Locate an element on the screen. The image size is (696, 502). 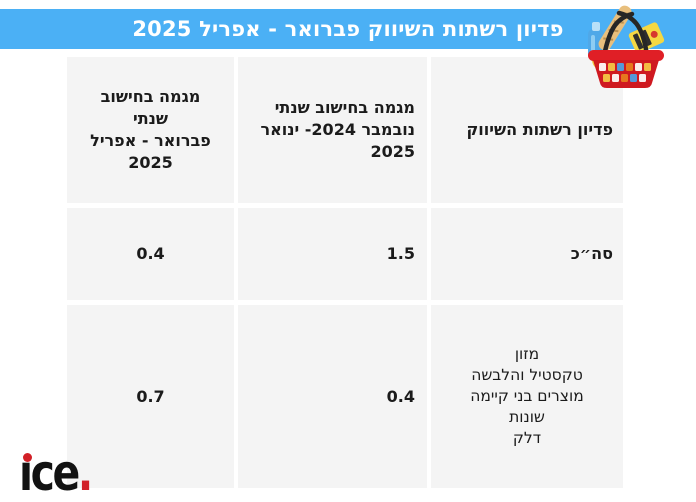
row-total-value-feb-apr: 0.4 is located at coordinates (150, 254).